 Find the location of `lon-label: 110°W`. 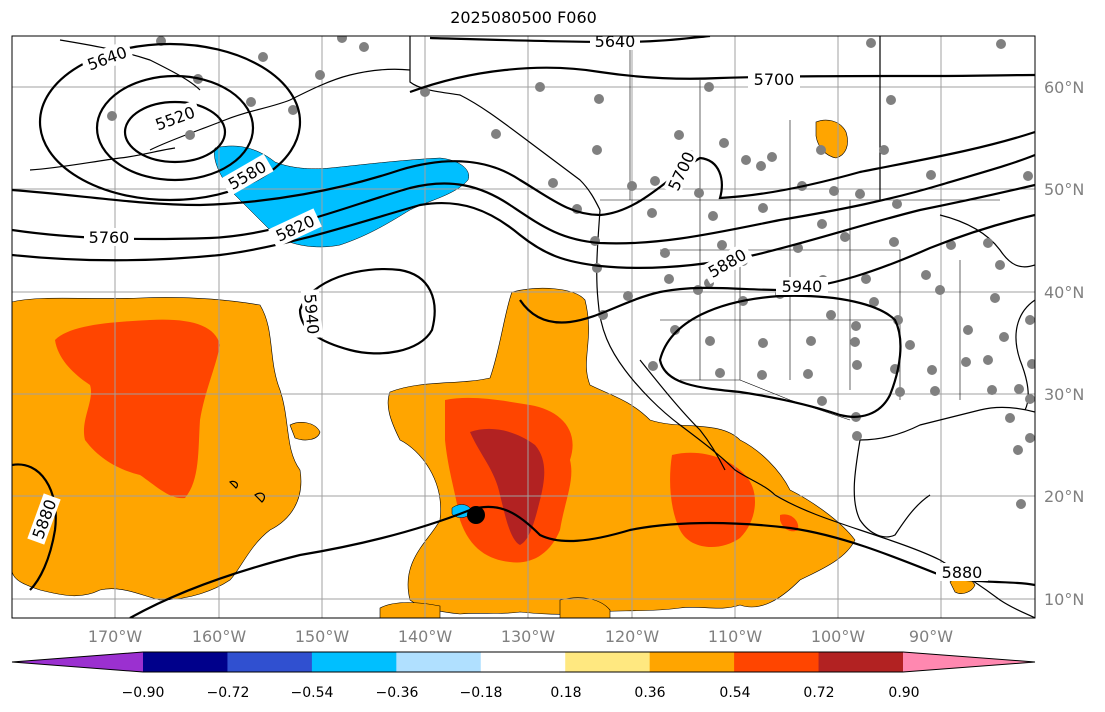

lon-label: 110°W is located at coordinates (735, 636).